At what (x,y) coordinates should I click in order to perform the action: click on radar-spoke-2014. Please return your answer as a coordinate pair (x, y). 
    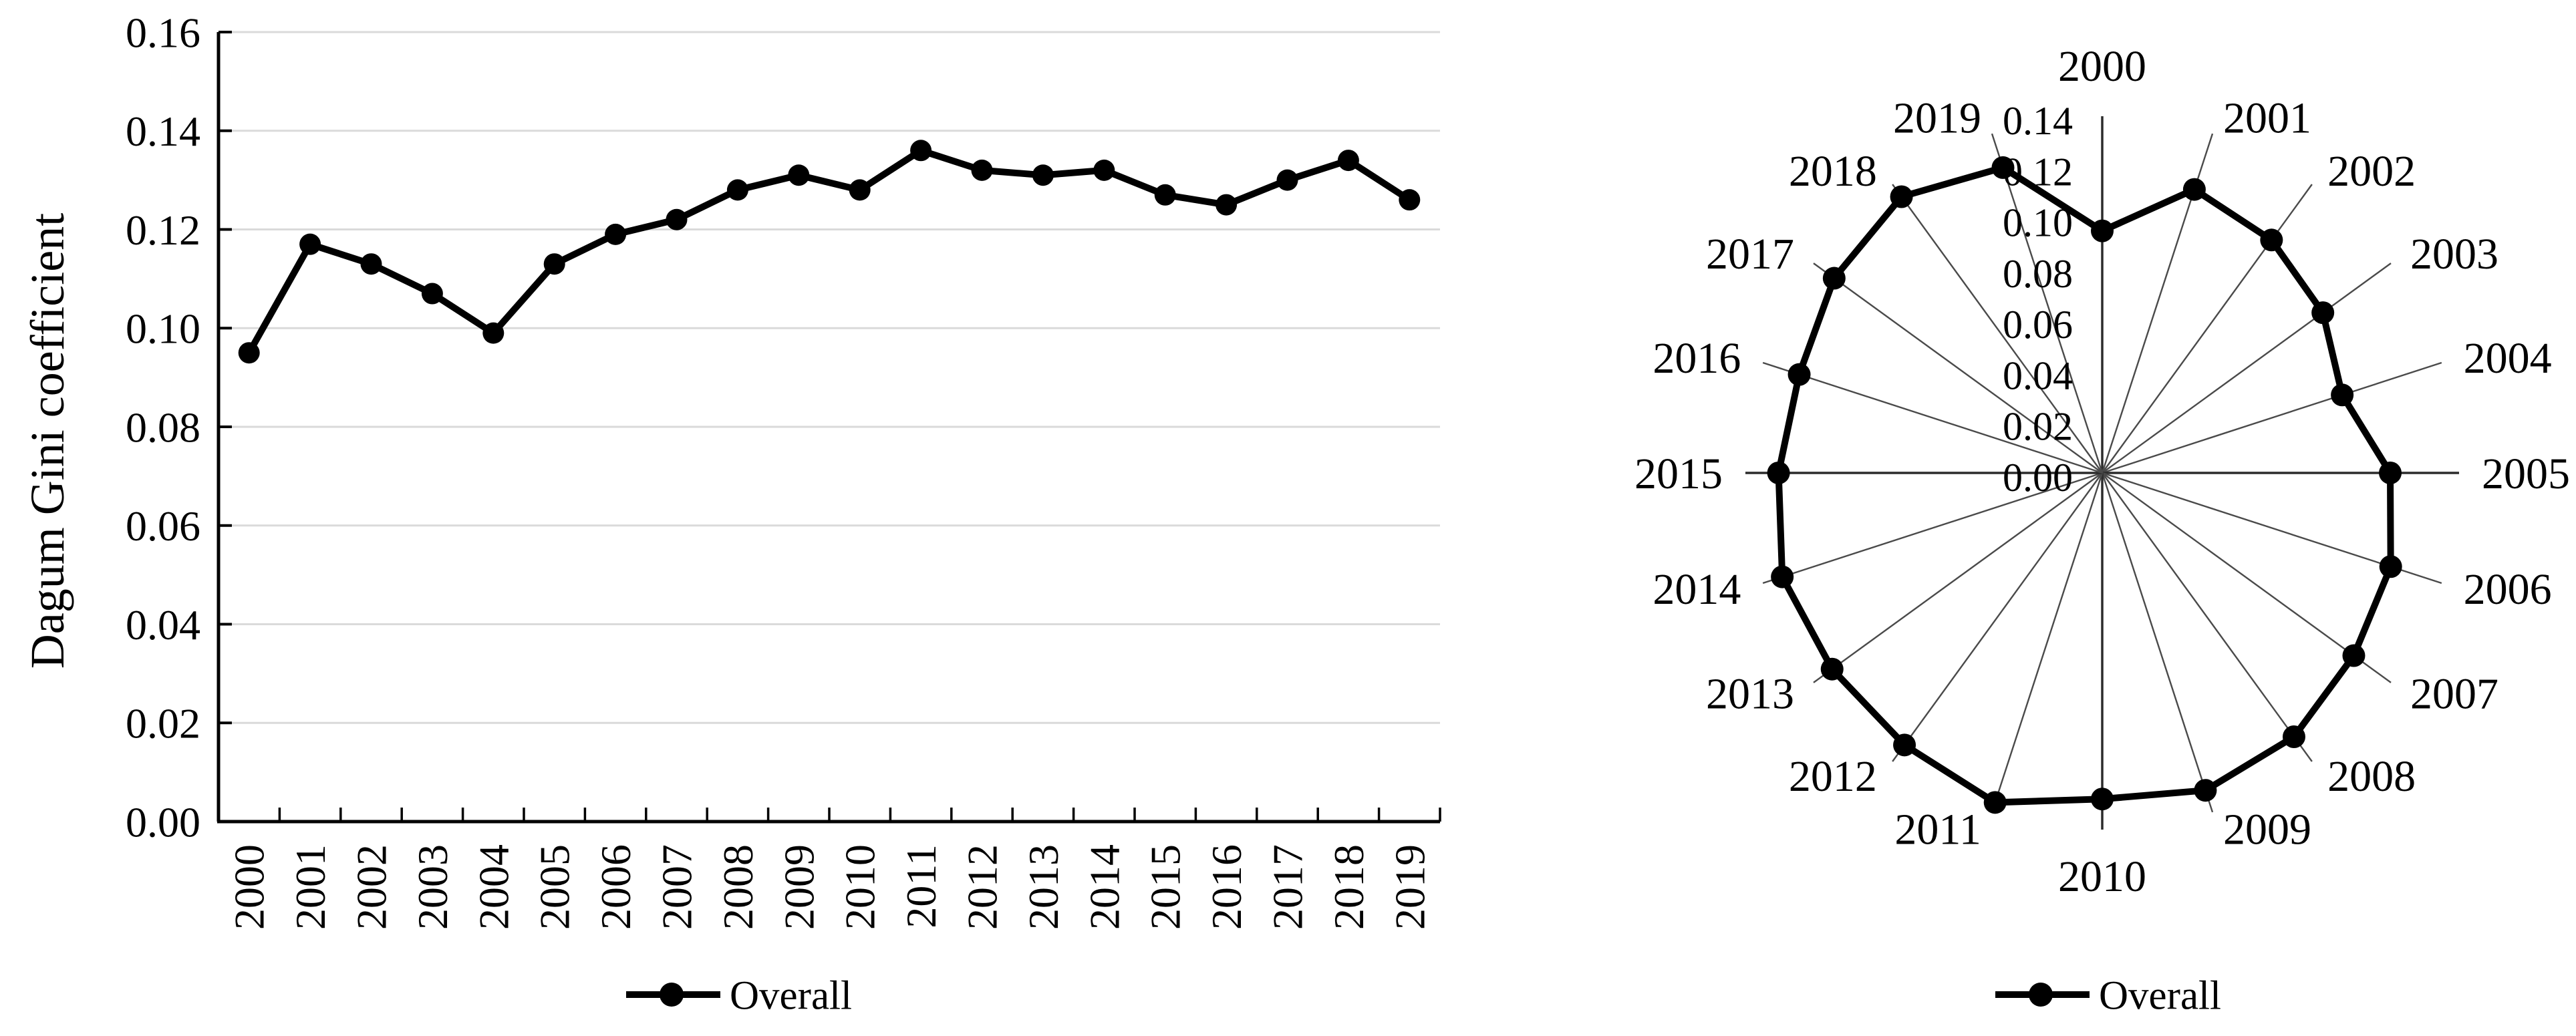
    Looking at the image, I should click on (1932, 528).